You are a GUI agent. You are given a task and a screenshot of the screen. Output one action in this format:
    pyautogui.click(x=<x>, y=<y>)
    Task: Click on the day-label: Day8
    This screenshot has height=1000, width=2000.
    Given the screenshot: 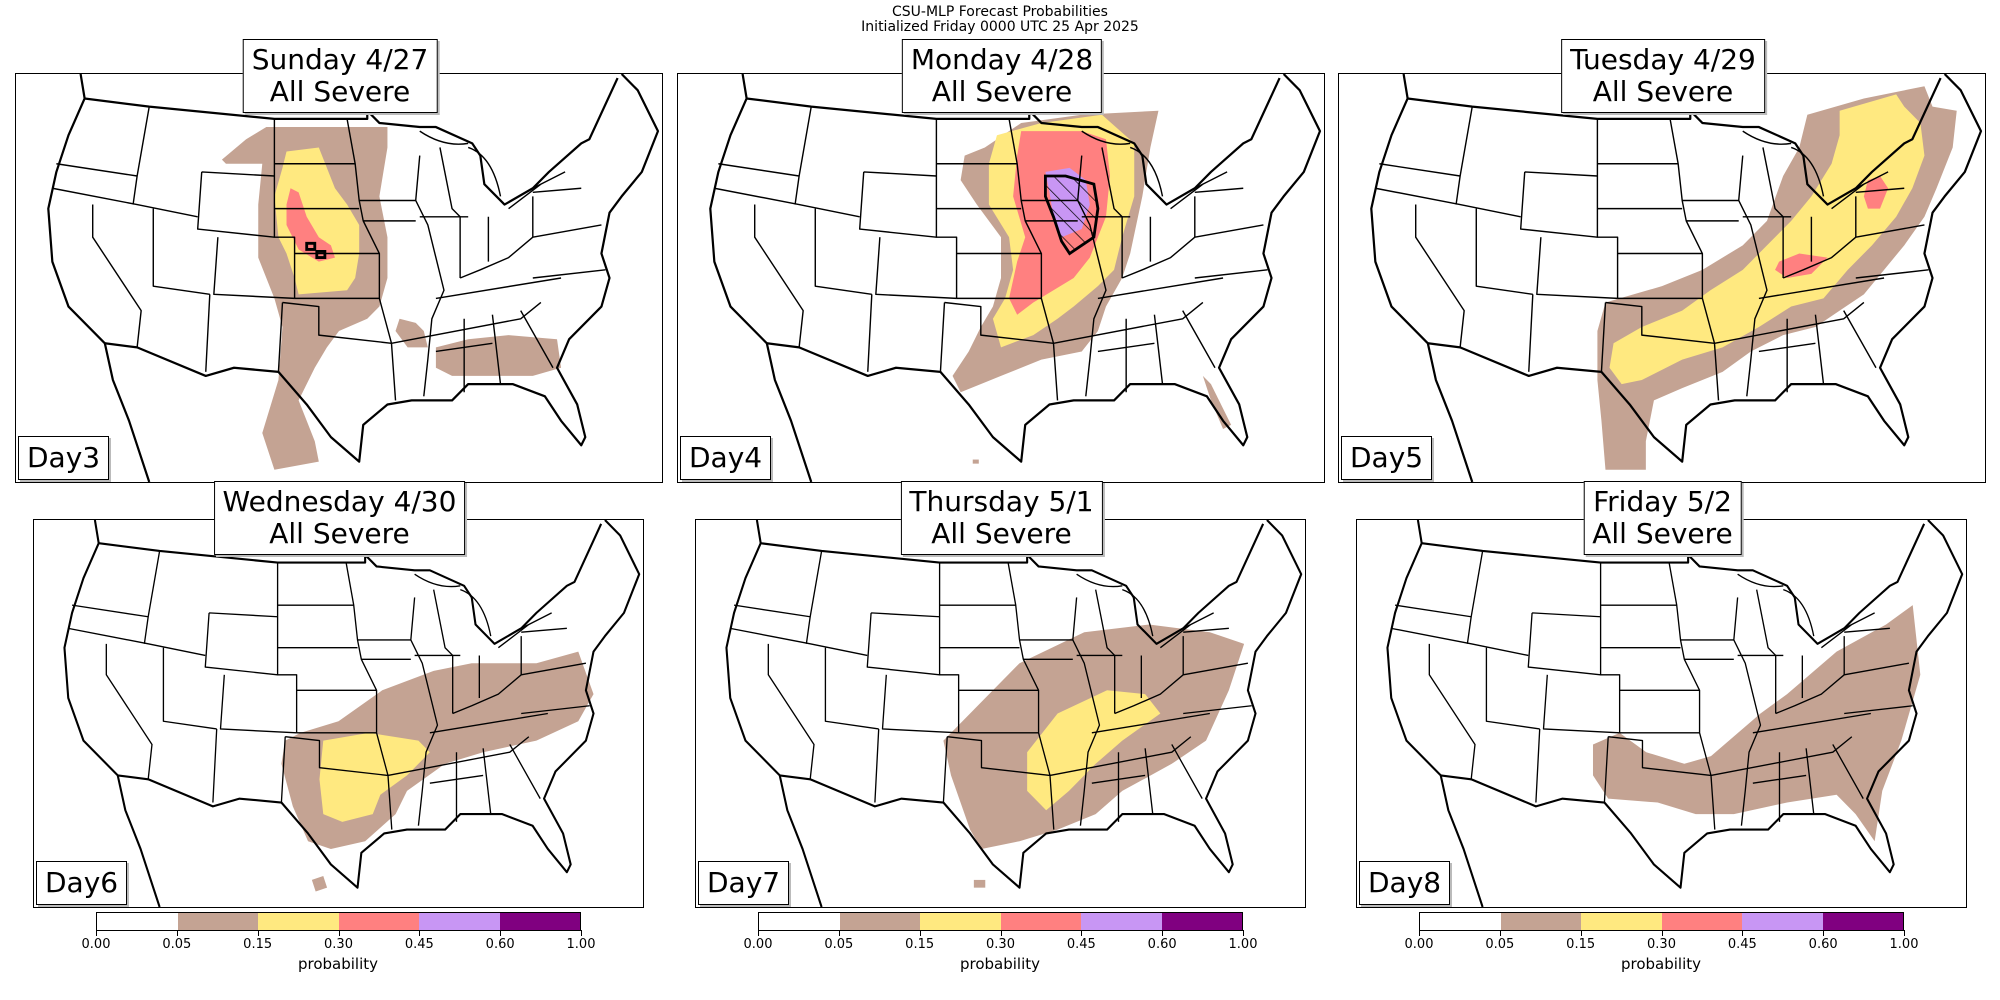 What is the action you would take?
    pyautogui.click(x=1405, y=883)
    